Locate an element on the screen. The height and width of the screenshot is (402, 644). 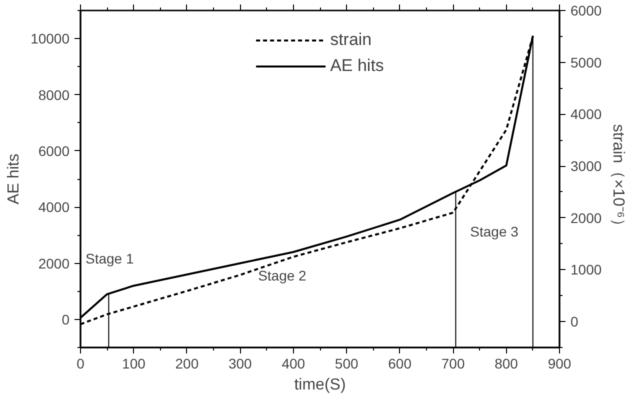
y2-tick-label: 2000 is located at coordinates (586, 218).